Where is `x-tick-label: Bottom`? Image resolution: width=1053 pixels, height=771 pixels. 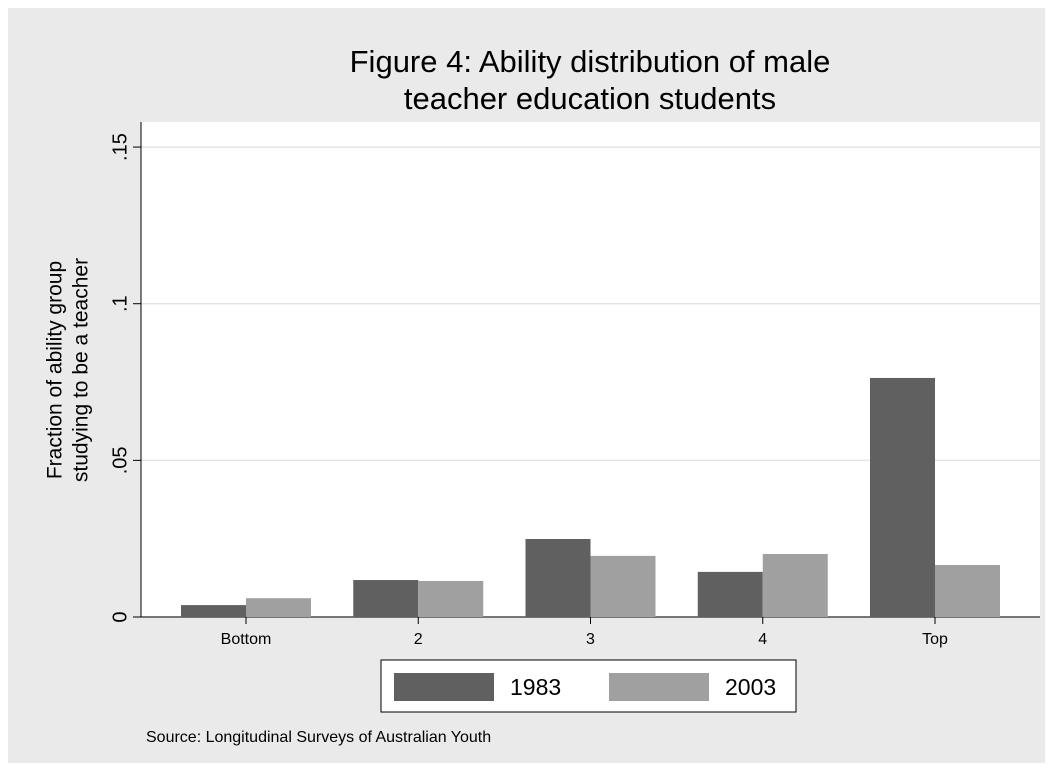 x-tick-label: Bottom is located at coordinates (246, 639).